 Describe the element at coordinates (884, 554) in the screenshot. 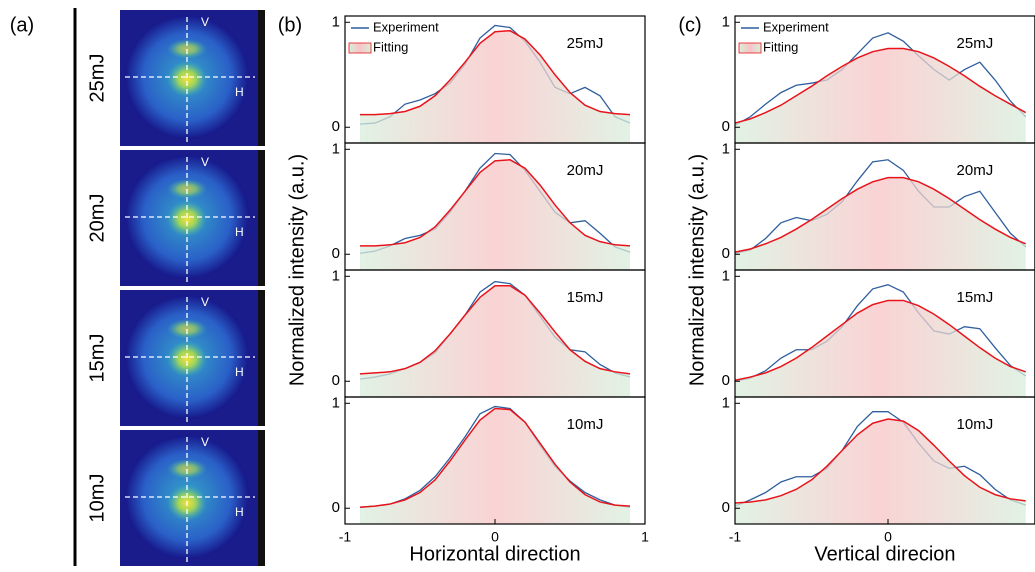

I see `x-axis-label: Vertical direcion` at that location.